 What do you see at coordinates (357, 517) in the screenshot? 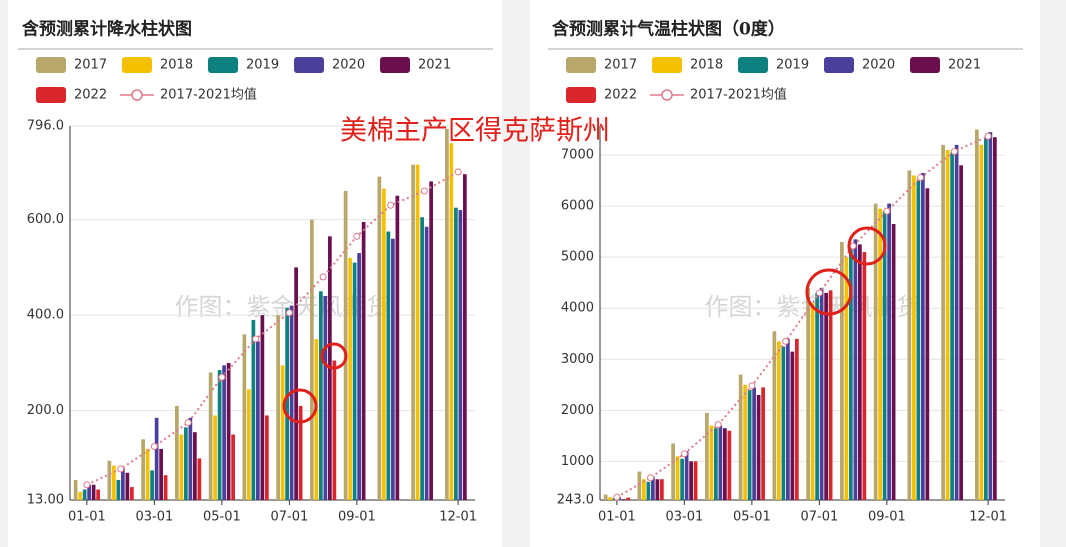
I see `x-tick-label: 09-01` at bounding box center [357, 517].